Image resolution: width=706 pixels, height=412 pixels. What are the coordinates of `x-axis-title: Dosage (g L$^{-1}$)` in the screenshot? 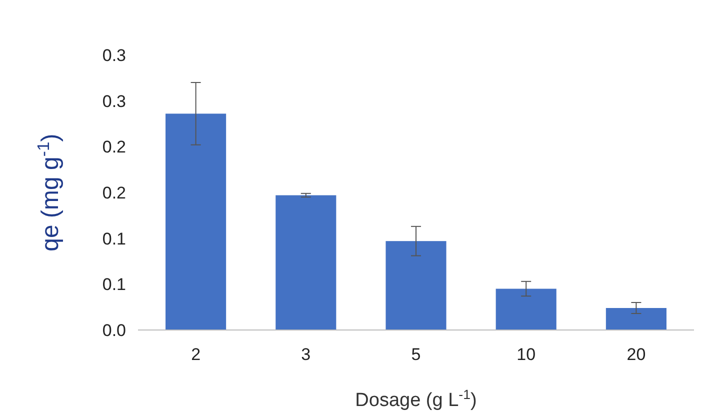 It's located at (416, 398).